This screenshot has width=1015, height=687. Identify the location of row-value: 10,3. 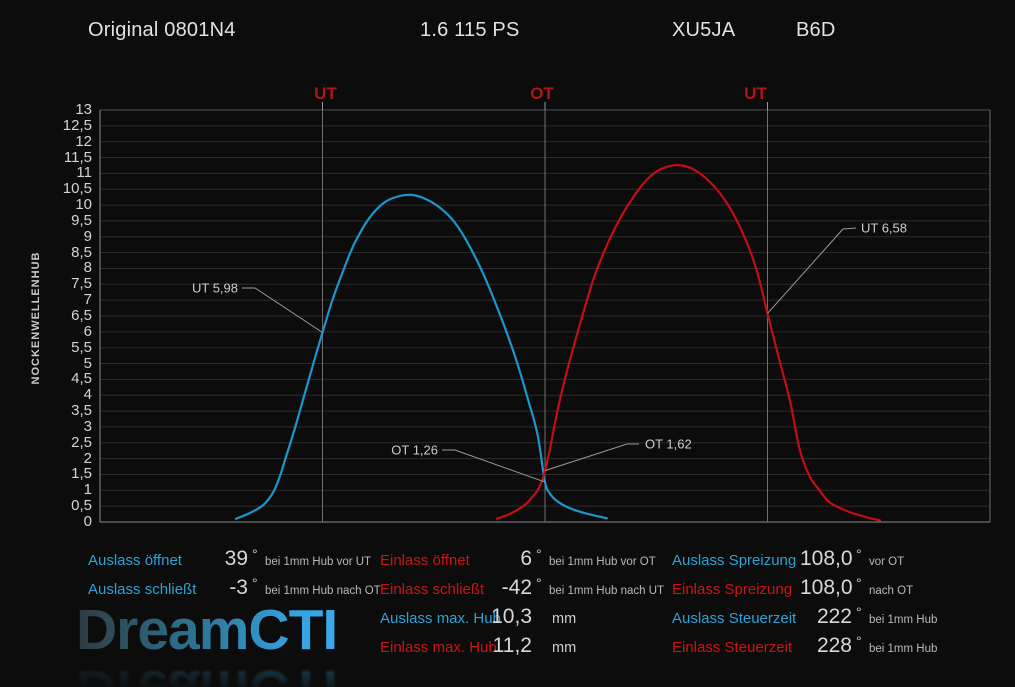
(511, 616).